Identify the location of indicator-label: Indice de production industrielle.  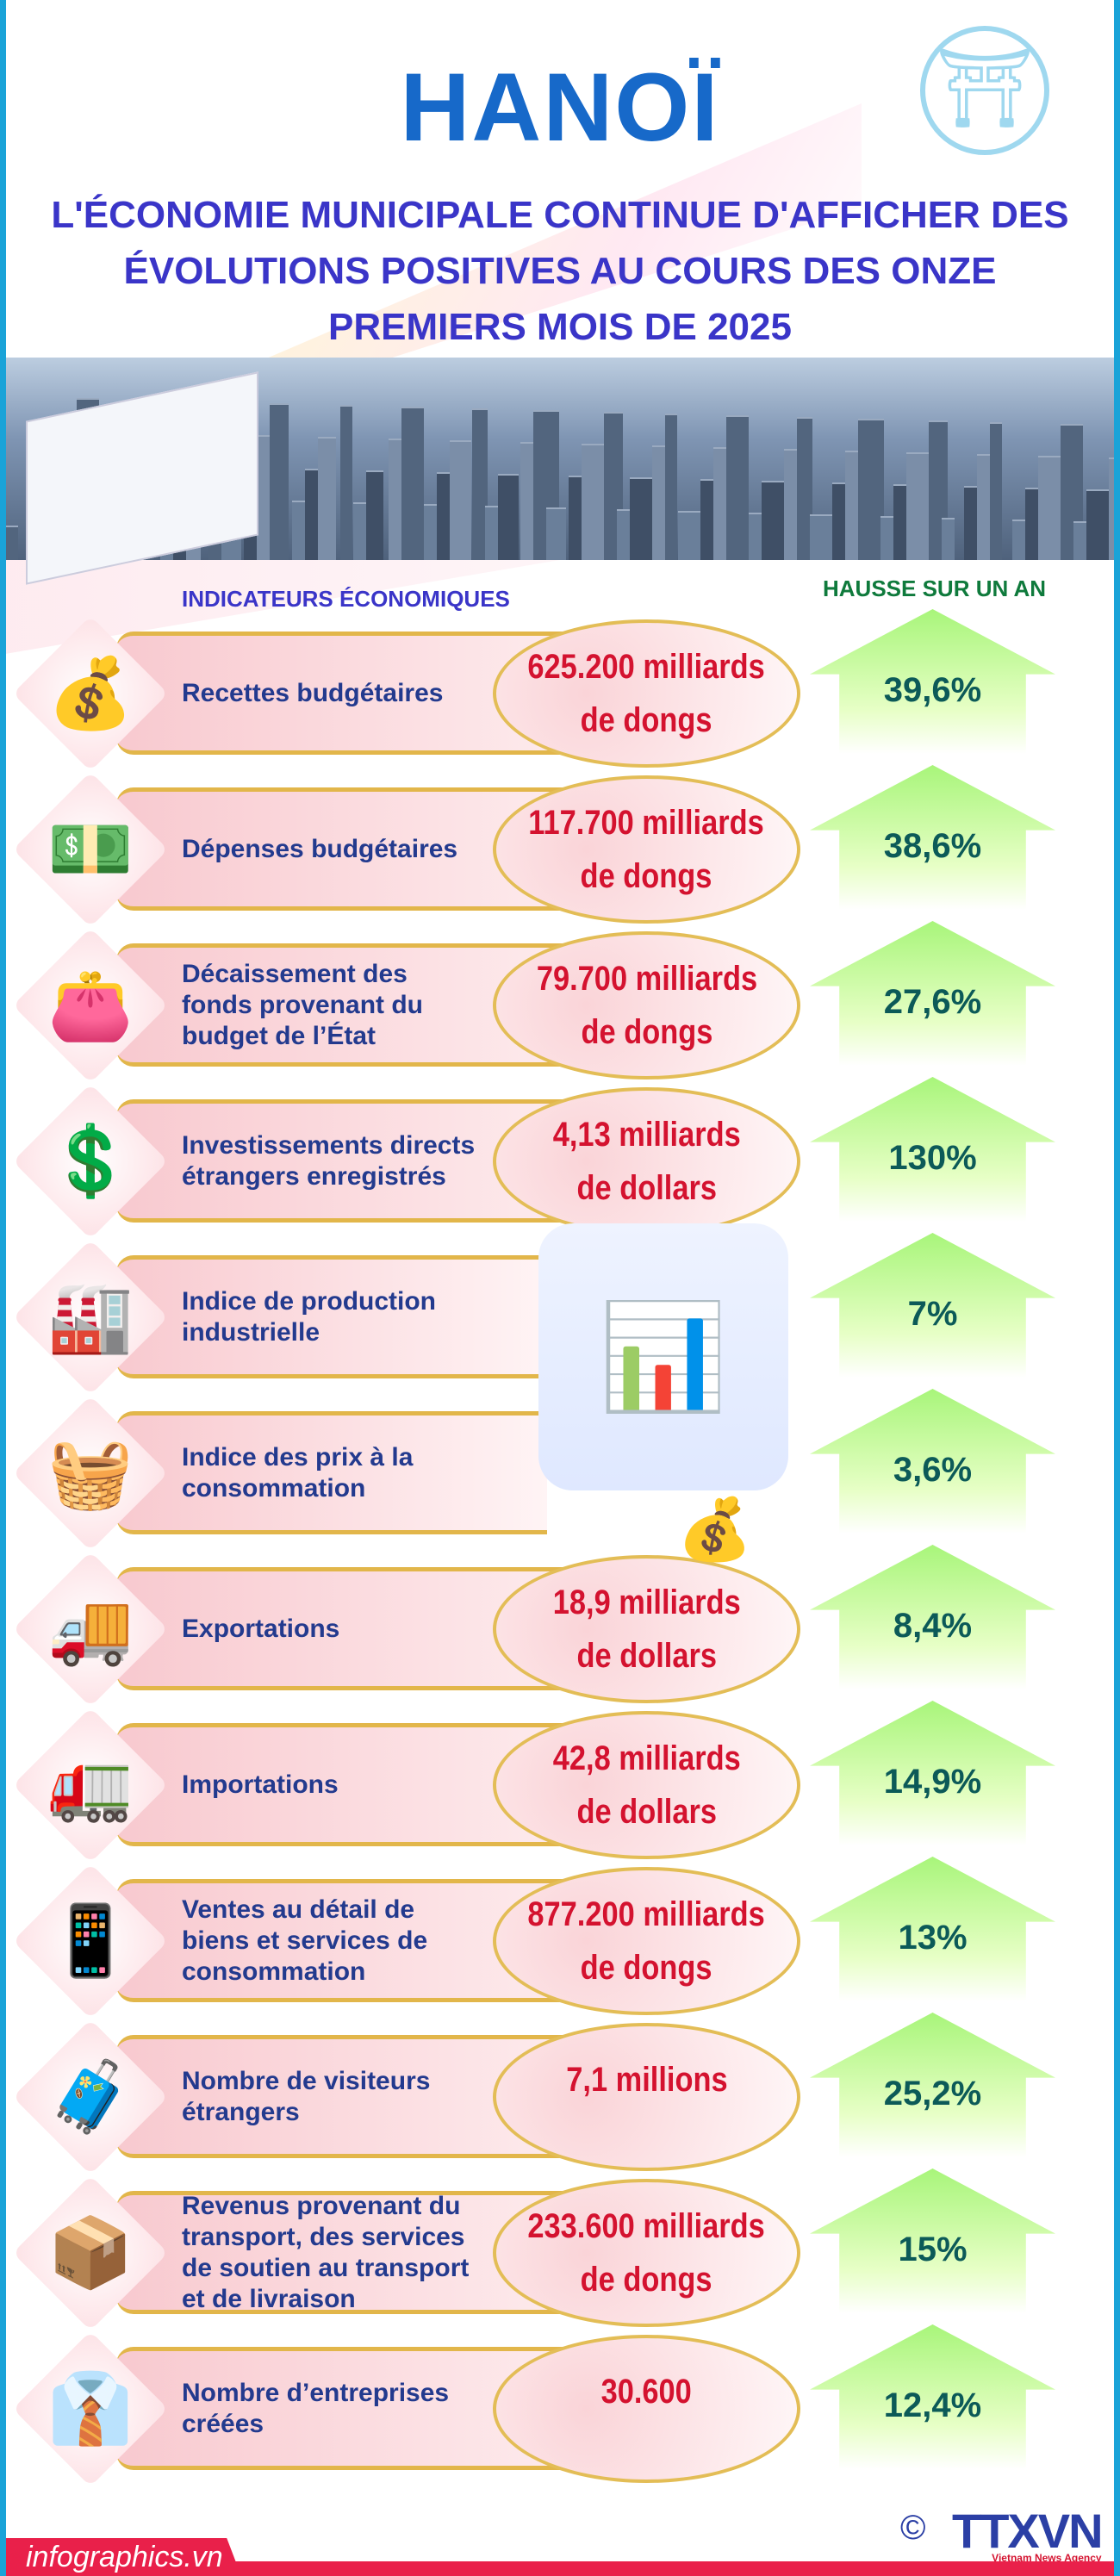
(333, 1318).